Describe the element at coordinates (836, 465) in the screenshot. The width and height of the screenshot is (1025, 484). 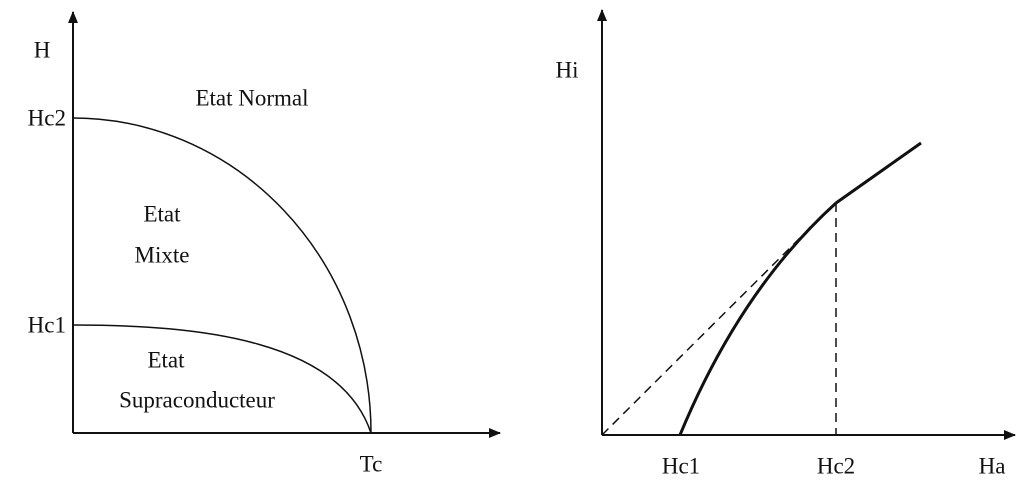
I see `x-tick-label: Hc2` at that location.